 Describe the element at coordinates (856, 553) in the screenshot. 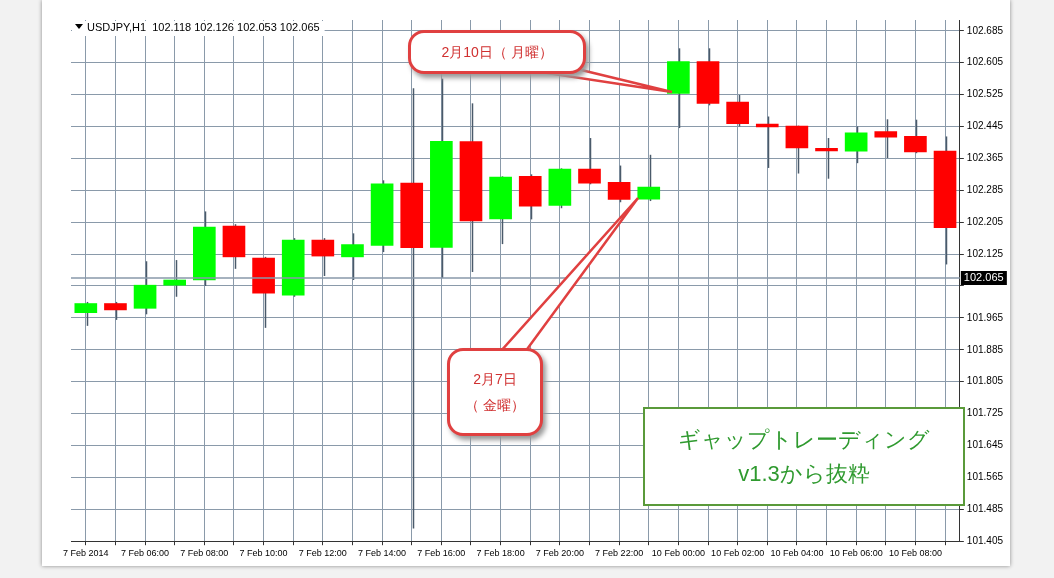

I see `x-tick-label: 10 Feb 06:00` at that location.